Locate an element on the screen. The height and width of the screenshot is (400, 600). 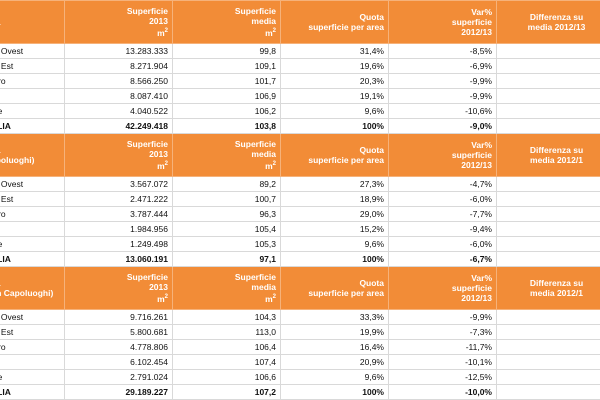
cell-quota: 19,1% is located at coordinates (334, 96).